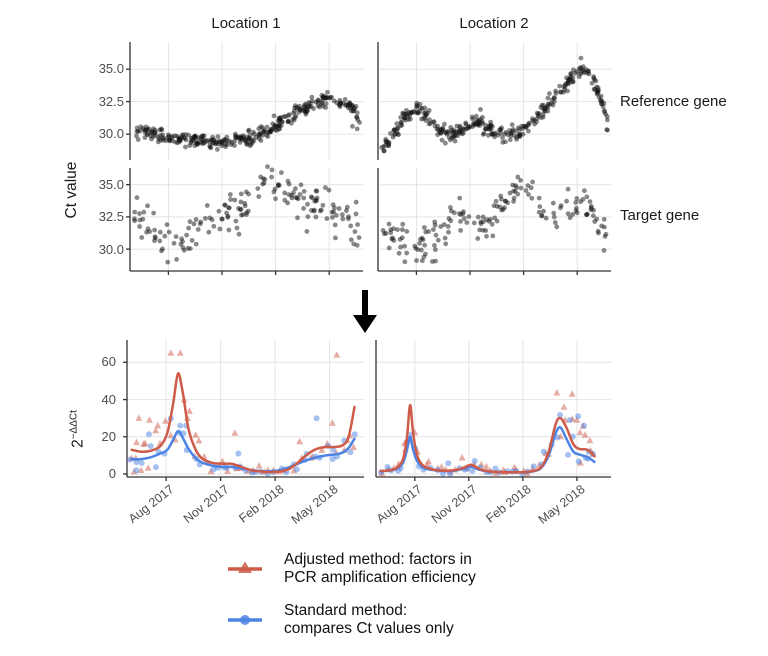 The image size is (768, 656). I want to click on ct-panel-target-loc1, so click(244, 219).